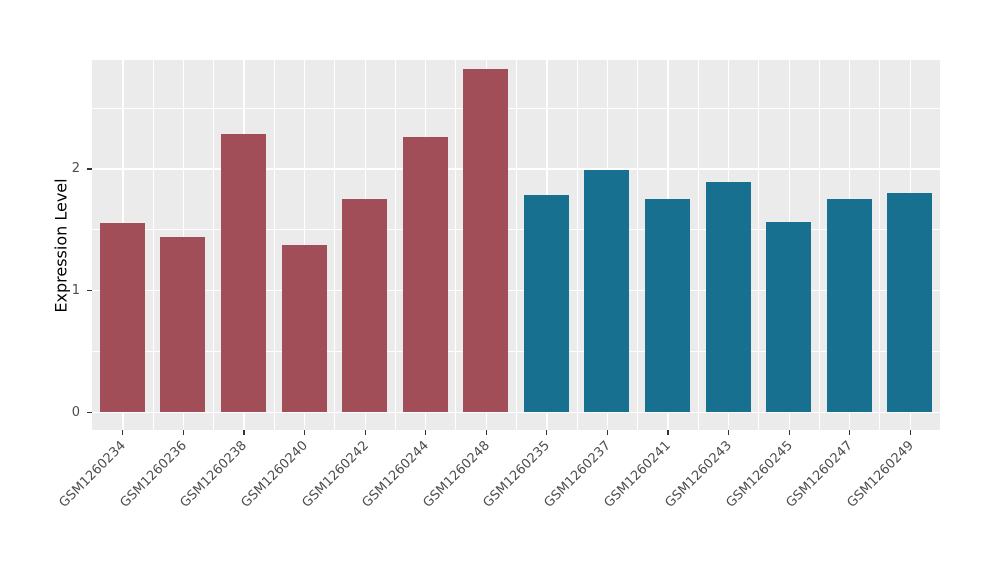 The width and height of the screenshot is (1000, 580). What do you see at coordinates (305, 245) in the screenshot?
I see `vertical-gridline` at bounding box center [305, 245].